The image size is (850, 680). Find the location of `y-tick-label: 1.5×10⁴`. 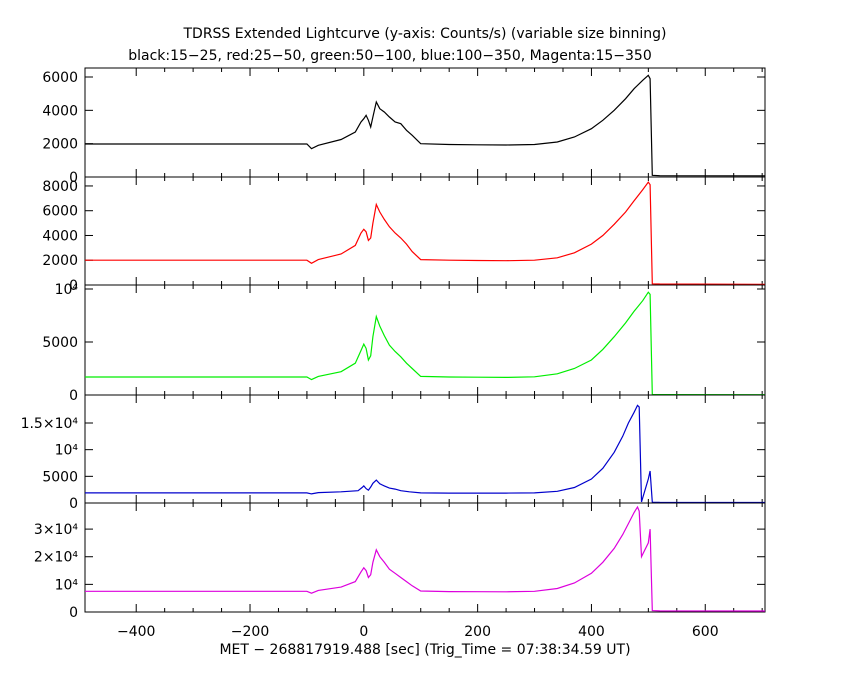

y-tick-label: 1.5×10⁴ is located at coordinates (50, 424).